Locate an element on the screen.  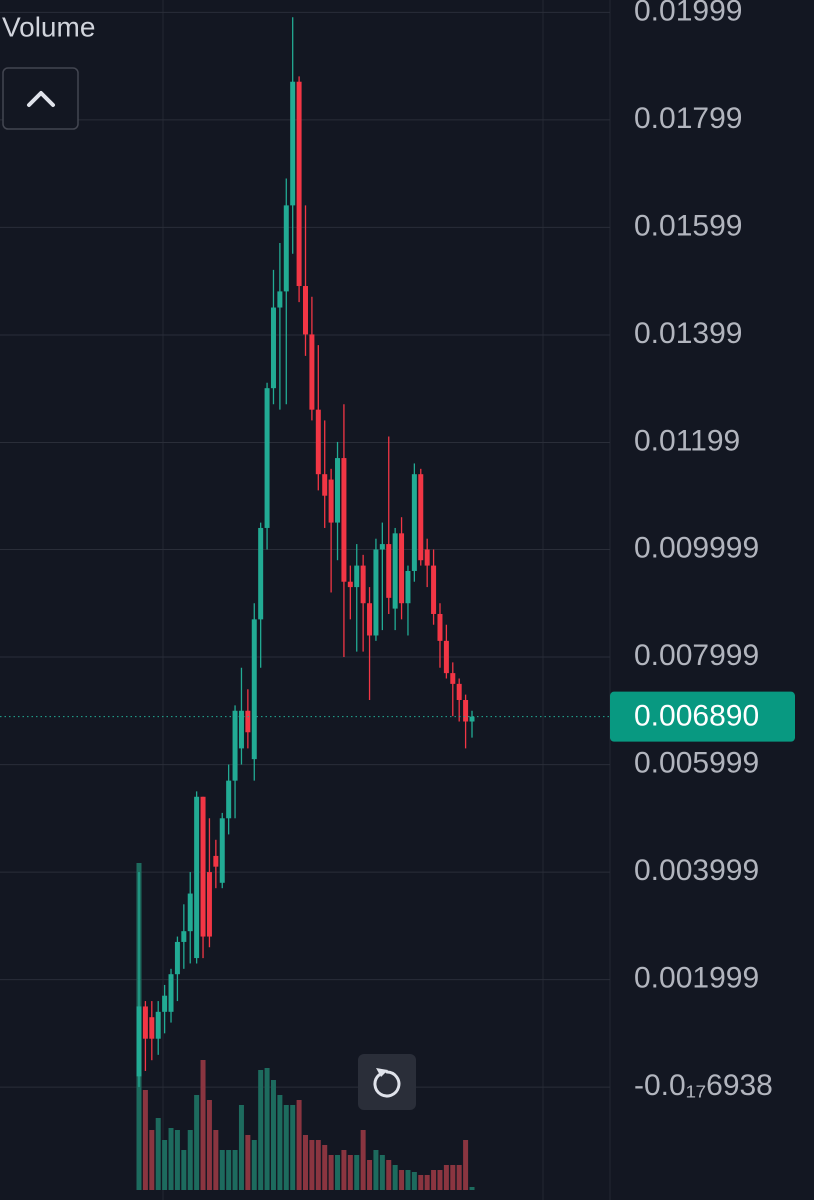
y-tick-label: -0.0₁₇6938 is located at coordinates (703, 1085).